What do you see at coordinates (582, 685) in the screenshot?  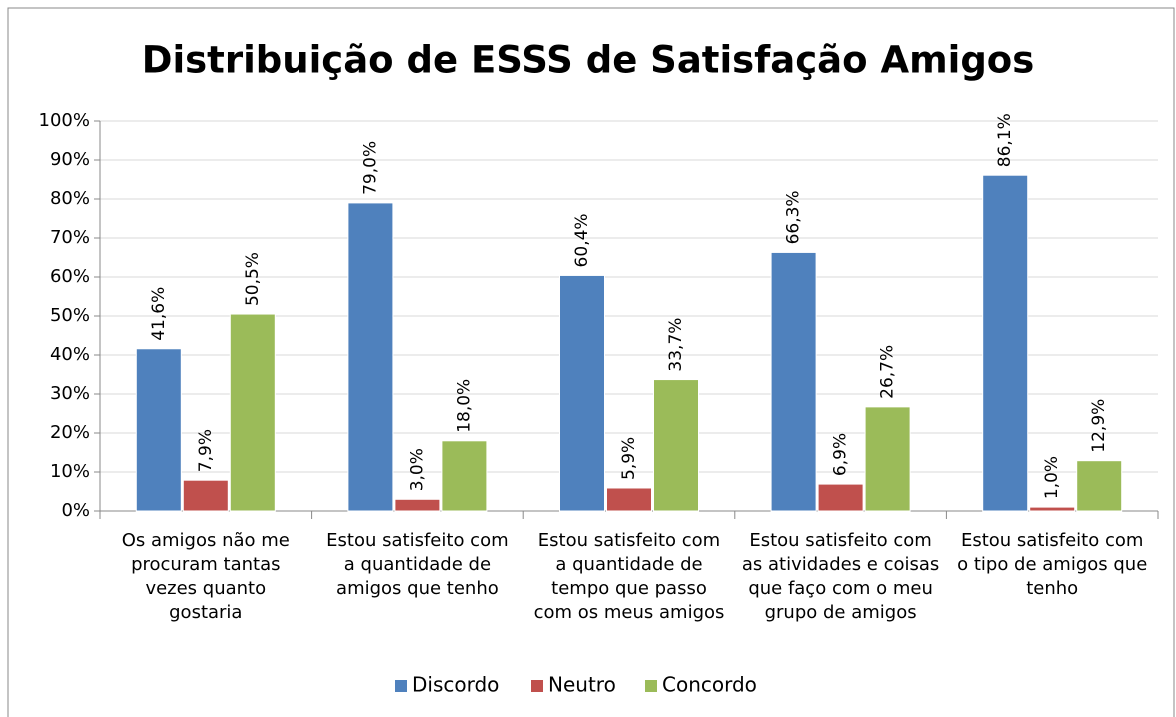 I see `legend-label: Neutro` at bounding box center [582, 685].